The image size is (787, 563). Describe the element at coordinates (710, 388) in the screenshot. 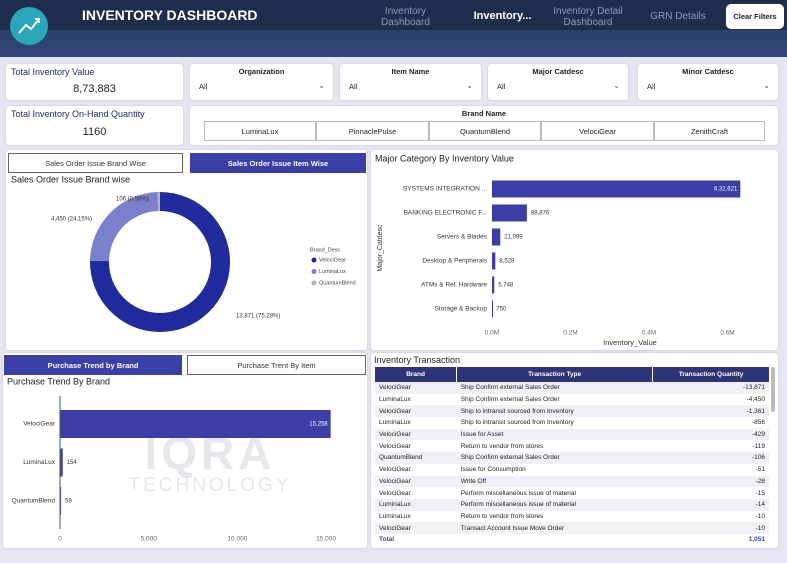

I see `table-cell: -13,871` at that location.